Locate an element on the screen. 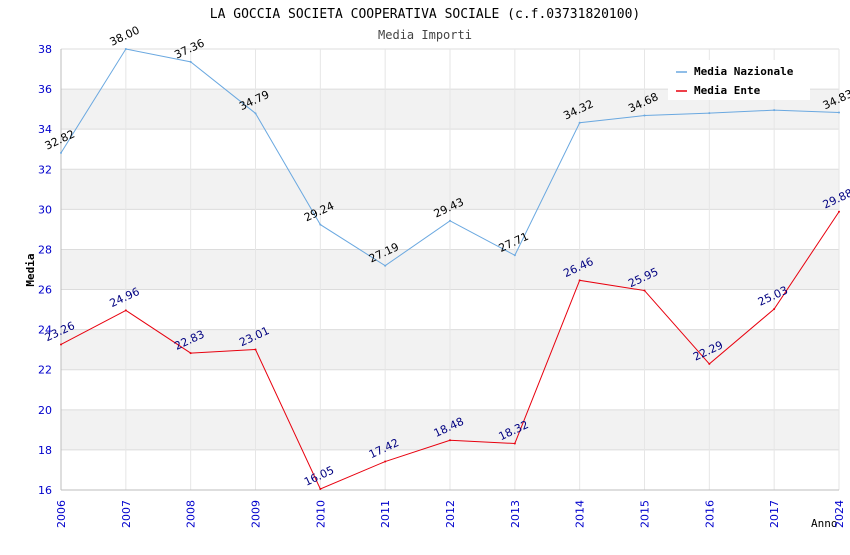 The height and width of the screenshot is (555, 850). x-tick-label: 2011 is located at coordinates (385, 514).